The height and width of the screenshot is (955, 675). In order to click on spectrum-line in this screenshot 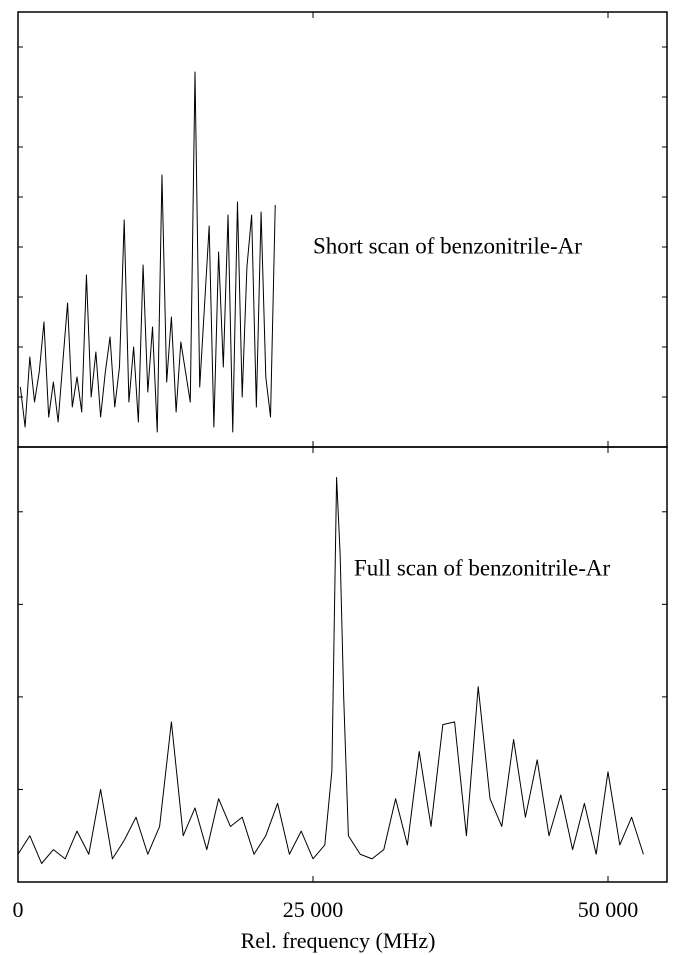, I will do `click(147, 252)`.